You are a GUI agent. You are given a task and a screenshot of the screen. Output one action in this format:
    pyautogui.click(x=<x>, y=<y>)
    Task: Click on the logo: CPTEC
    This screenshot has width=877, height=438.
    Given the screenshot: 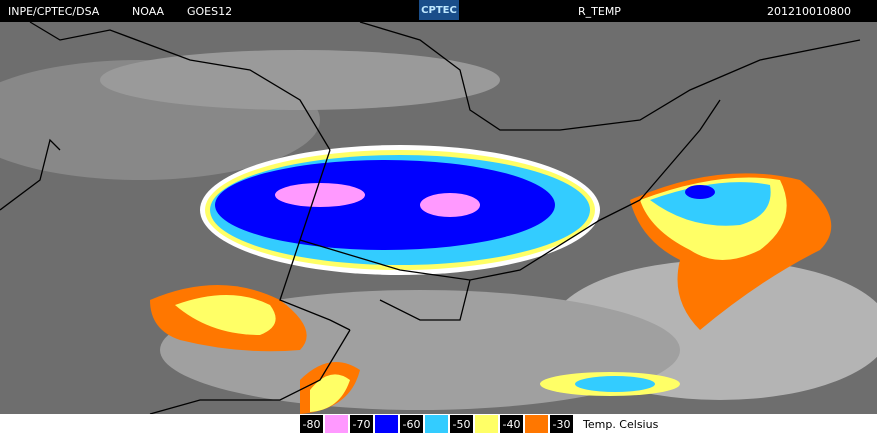 What is the action you would take?
    pyautogui.click(x=439, y=10)
    